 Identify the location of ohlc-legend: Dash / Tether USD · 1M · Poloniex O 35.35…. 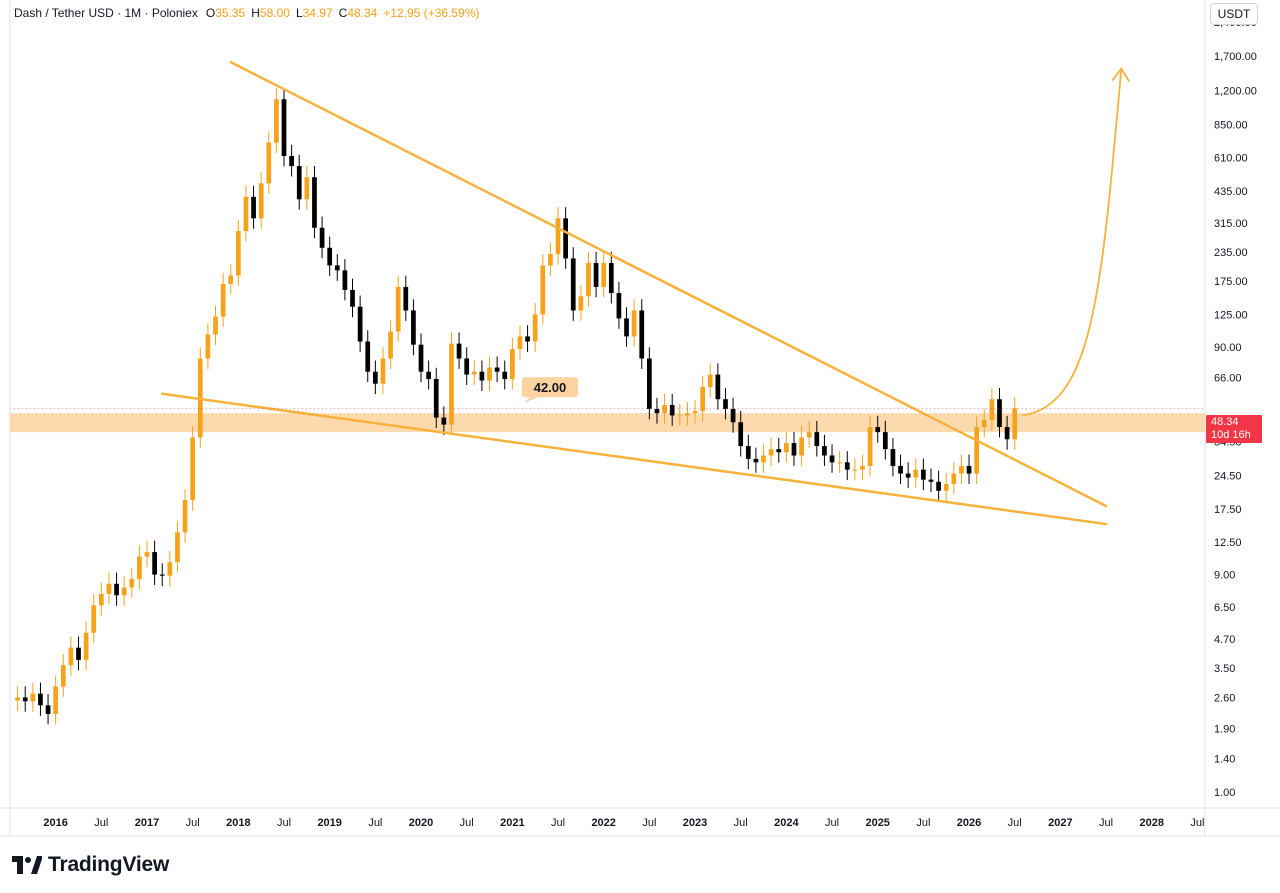
(246, 13).